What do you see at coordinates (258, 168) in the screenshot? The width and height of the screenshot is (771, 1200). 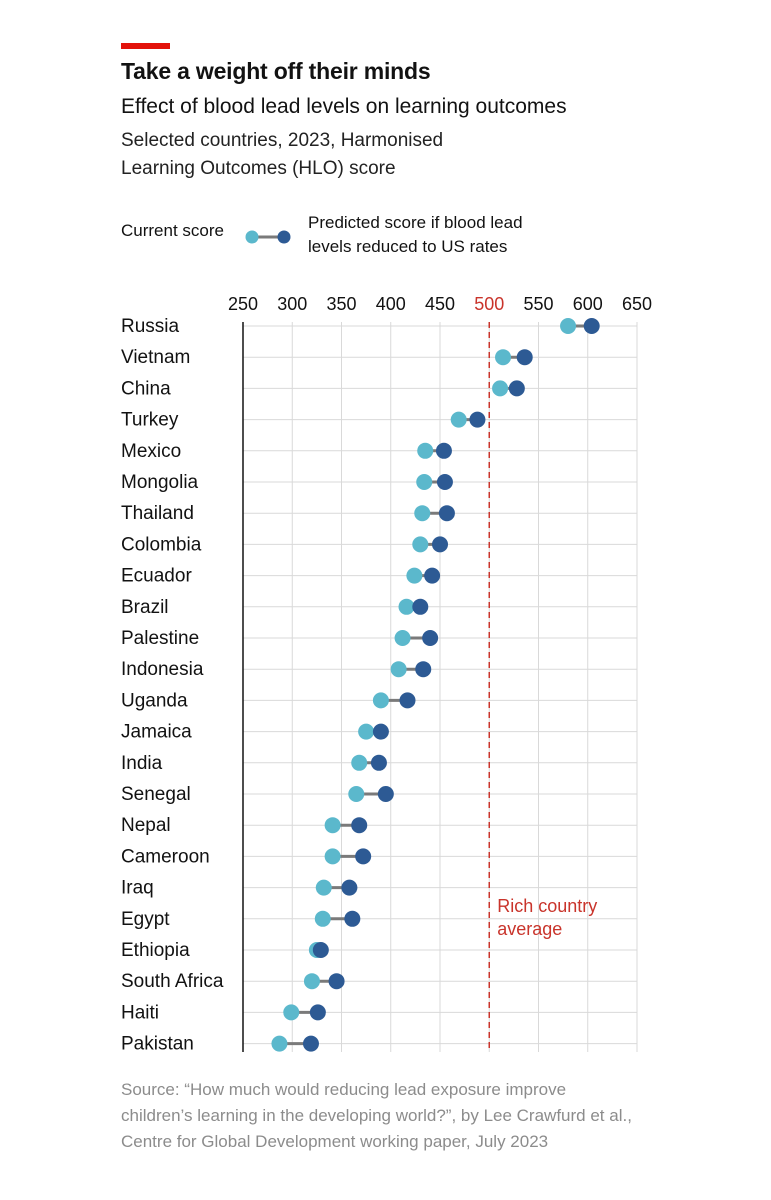 I see `description-line: Learning Outcomes (HLO) score` at bounding box center [258, 168].